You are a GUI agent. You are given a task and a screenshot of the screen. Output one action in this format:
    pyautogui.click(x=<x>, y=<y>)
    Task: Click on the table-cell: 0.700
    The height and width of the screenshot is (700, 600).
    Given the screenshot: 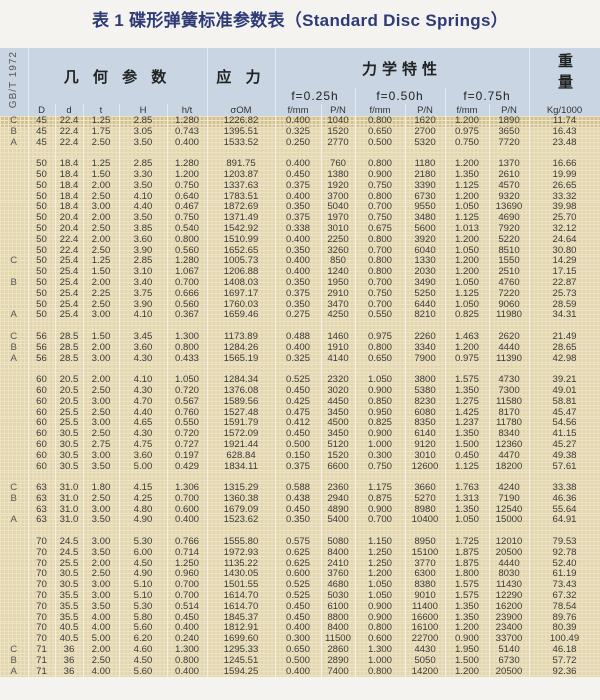 What is the action you would take?
    pyautogui.click(x=380, y=208)
    